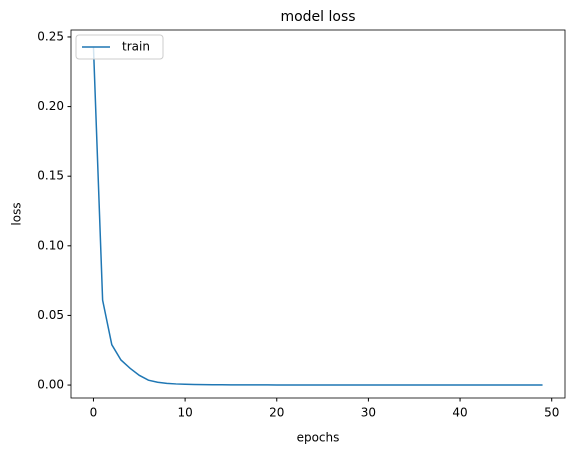 The height and width of the screenshot is (455, 576). Describe the element at coordinates (94, 413) in the screenshot. I see `x-tick-label: 0` at that location.